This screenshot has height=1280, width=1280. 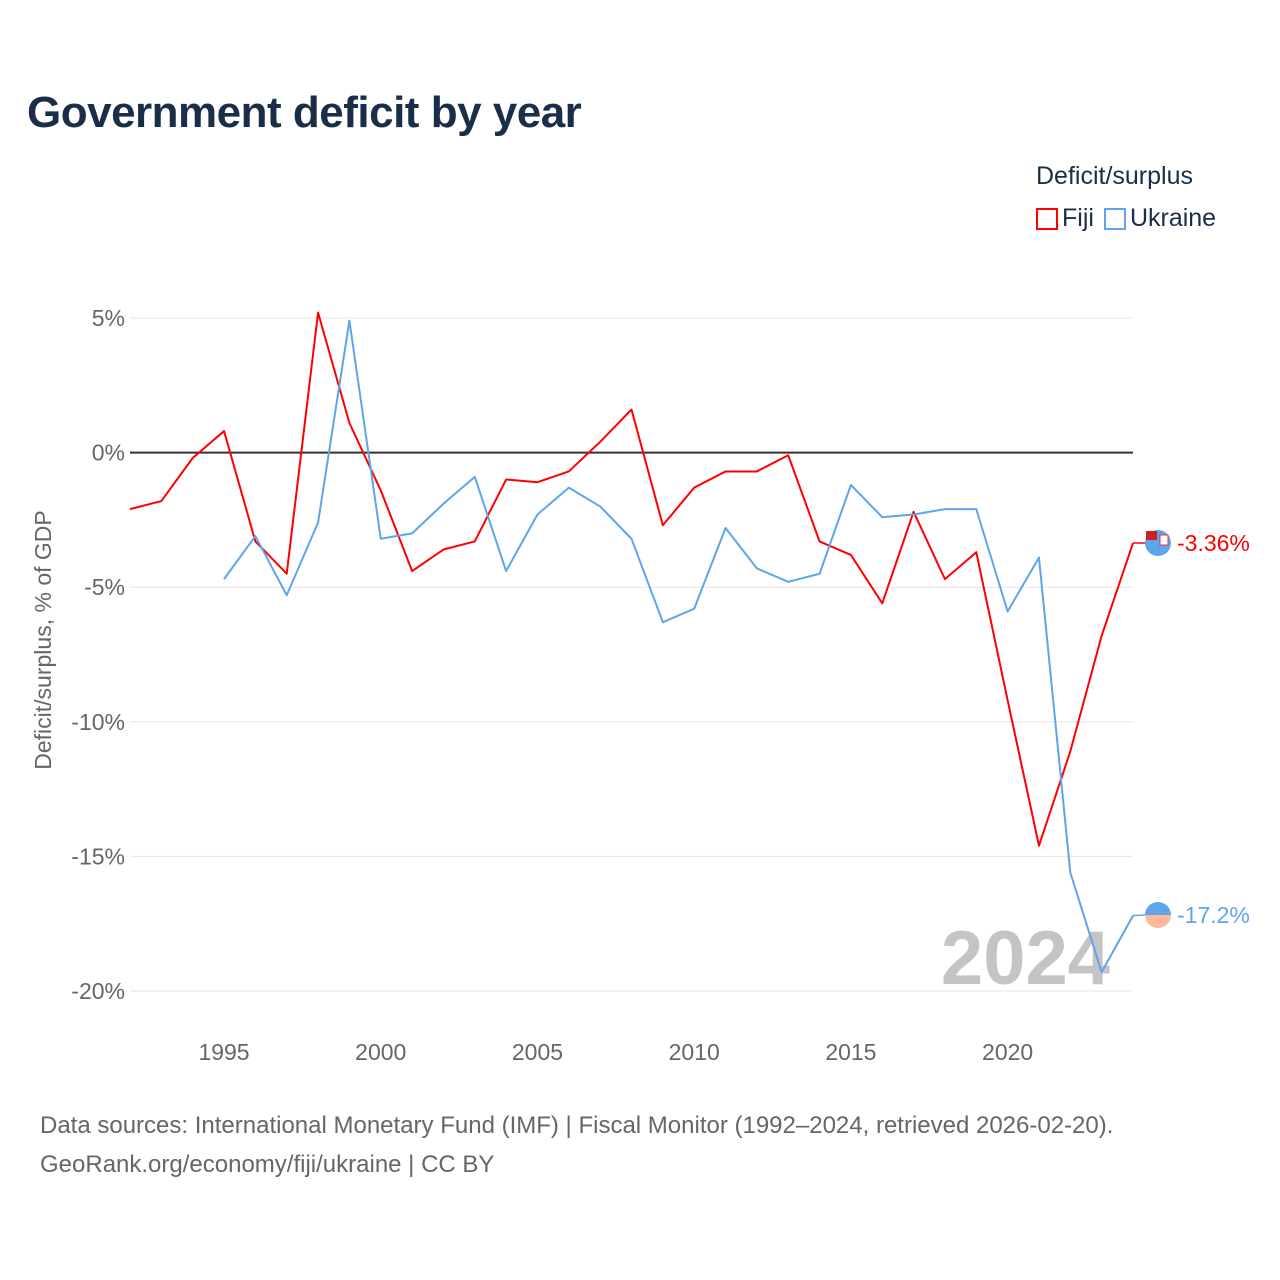 What do you see at coordinates (98, 722) in the screenshot?
I see `y-tick-label: -10%` at bounding box center [98, 722].